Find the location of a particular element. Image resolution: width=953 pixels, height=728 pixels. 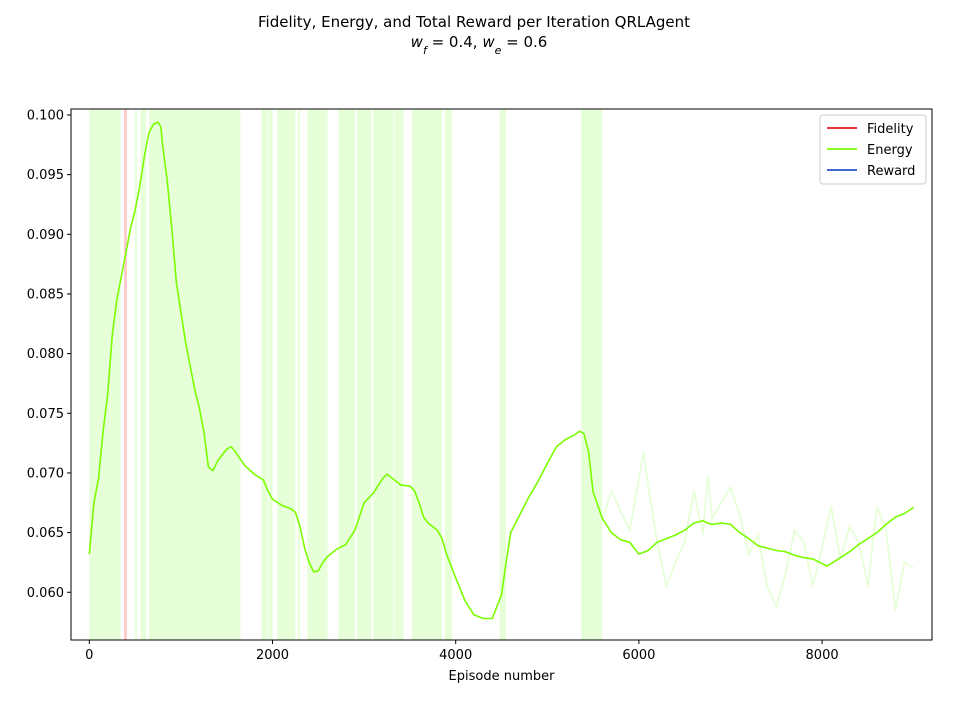

x-axis: 0 2000 4000 6000 8000 is located at coordinates (462, 651).